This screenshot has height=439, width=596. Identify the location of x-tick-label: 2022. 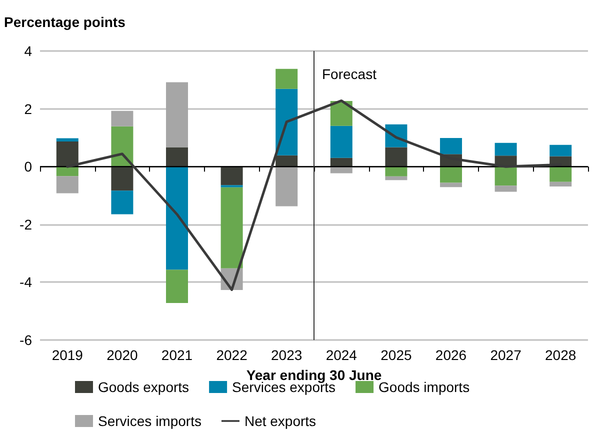
(232, 355).